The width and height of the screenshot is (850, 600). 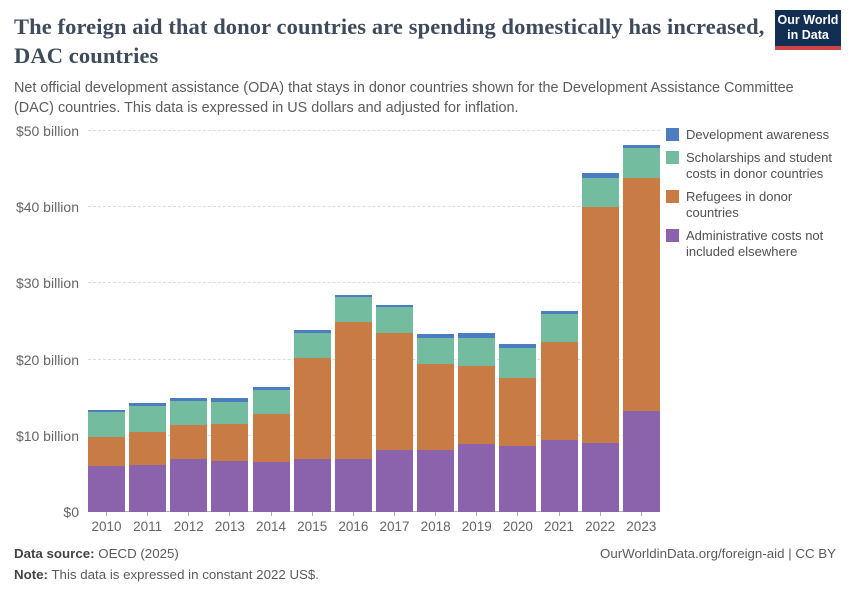 What do you see at coordinates (517, 526) in the screenshot?
I see `x-axis-label-2020: 2020` at bounding box center [517, 526].